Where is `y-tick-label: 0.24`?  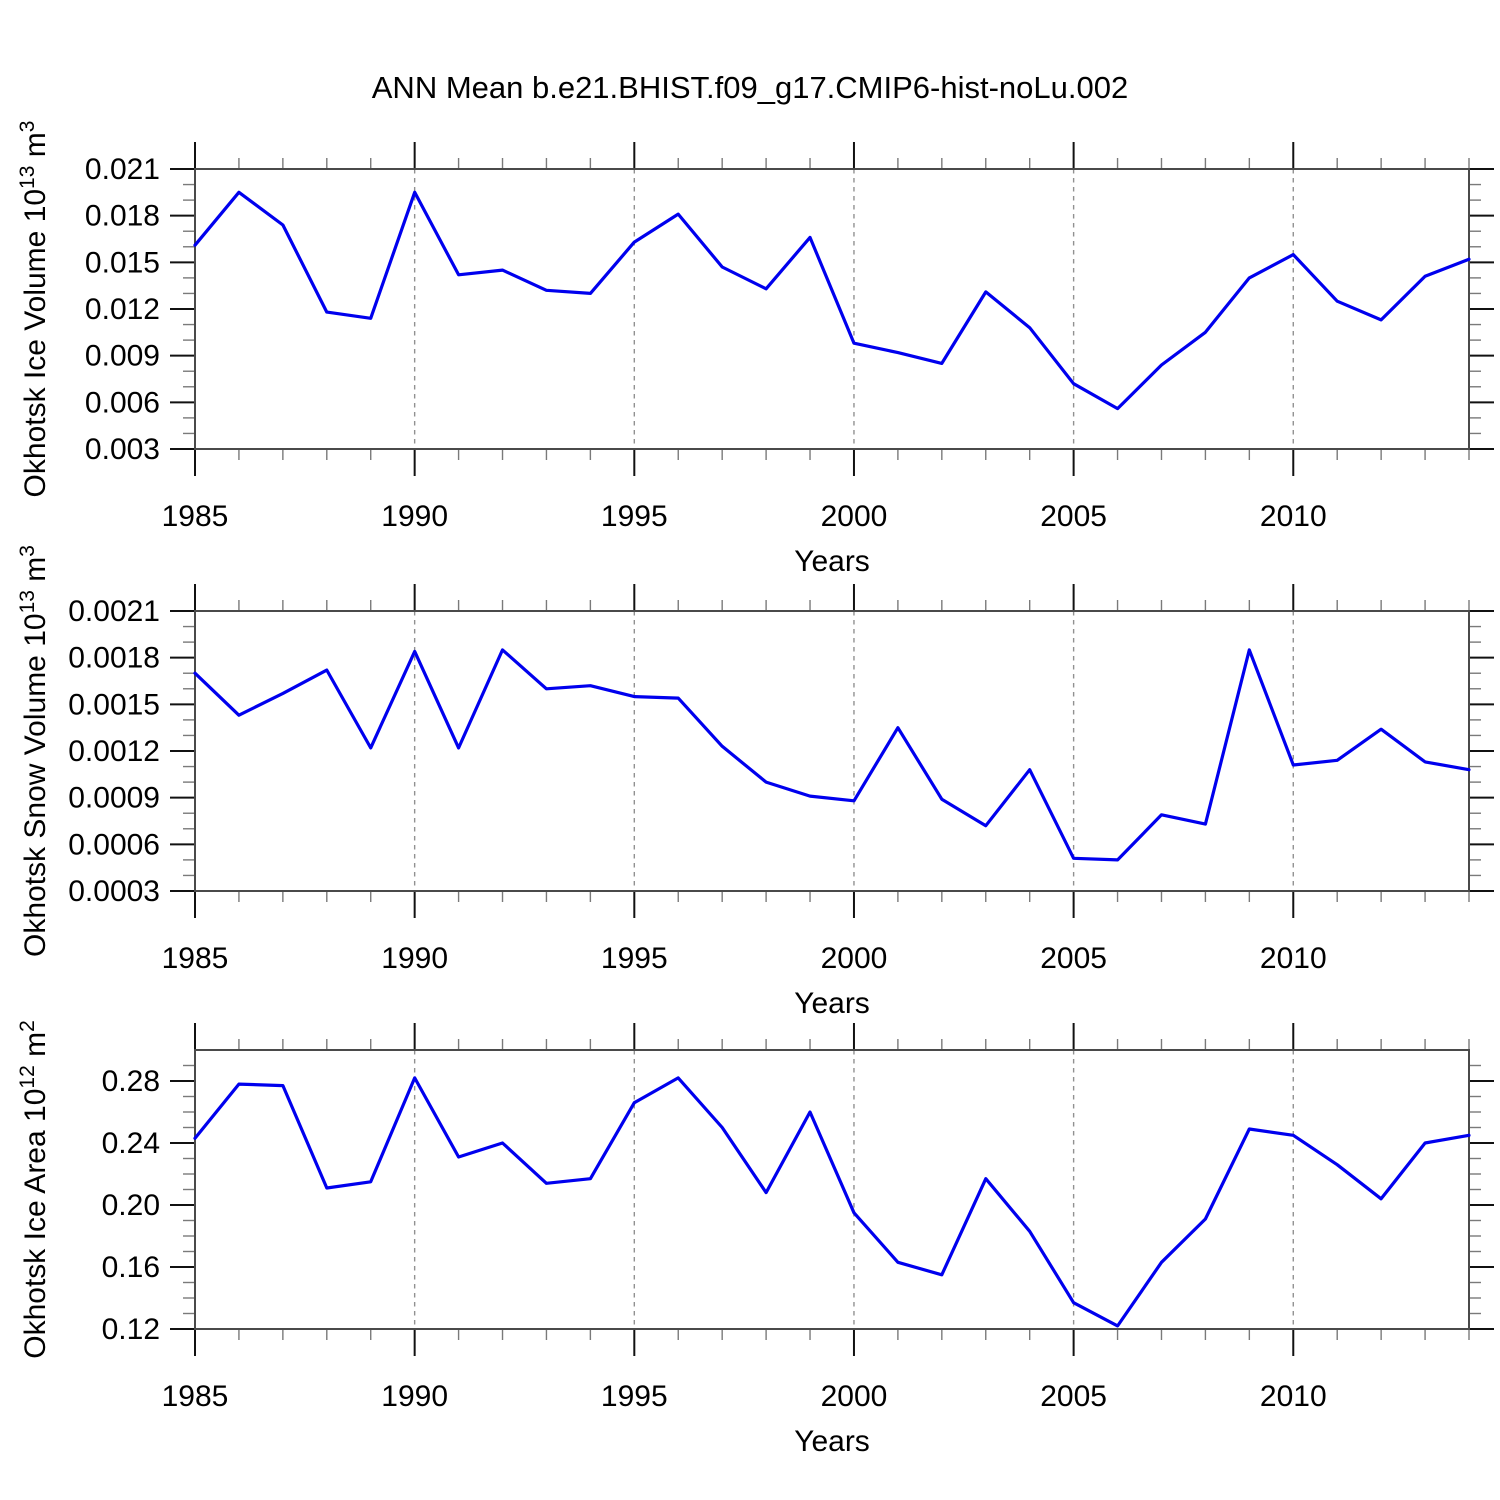 y-tick-label: 0.24 is located at coordinates (131, 1143).